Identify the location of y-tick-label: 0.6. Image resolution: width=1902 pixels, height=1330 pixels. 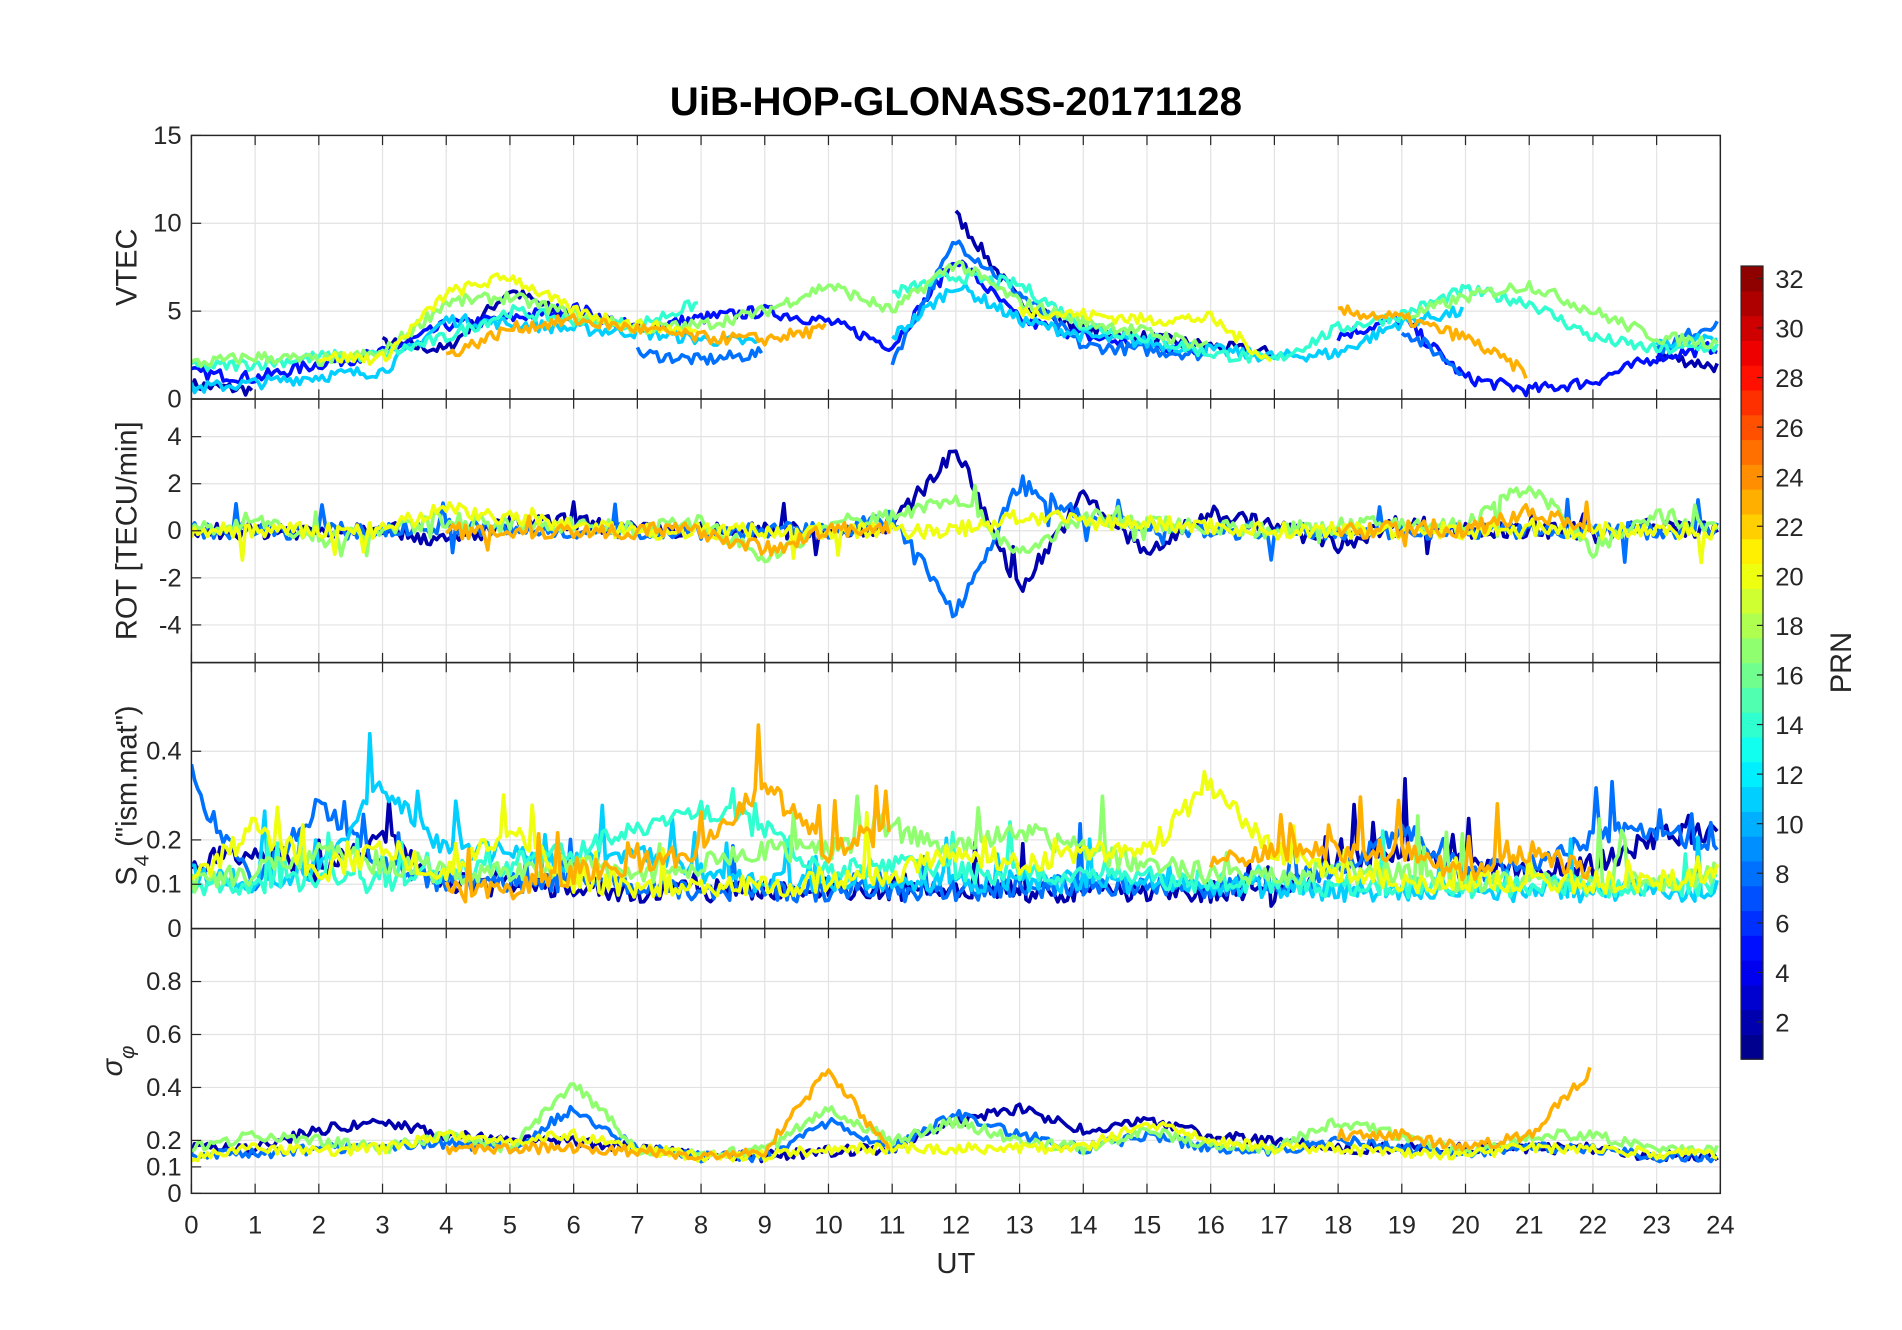
(164, 1035).